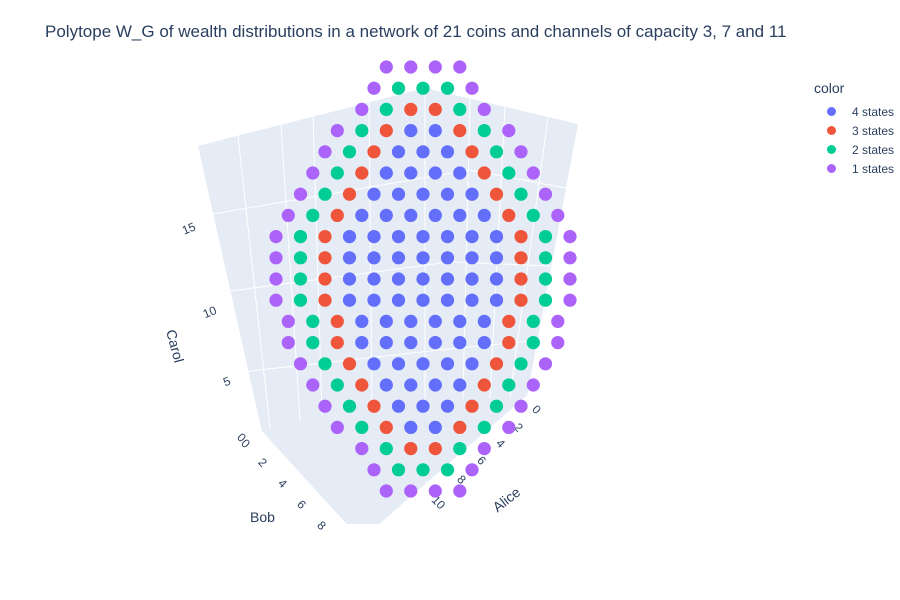  I want to click on legend-item: 4 states, so click(854, 111).